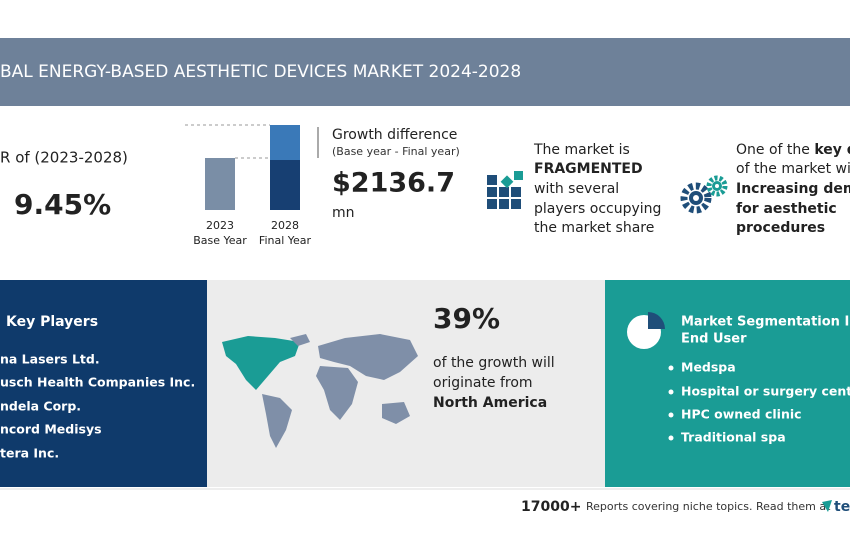 This screenshot has width=850, height=560. I want to click on players-panel, so click(103, 383).